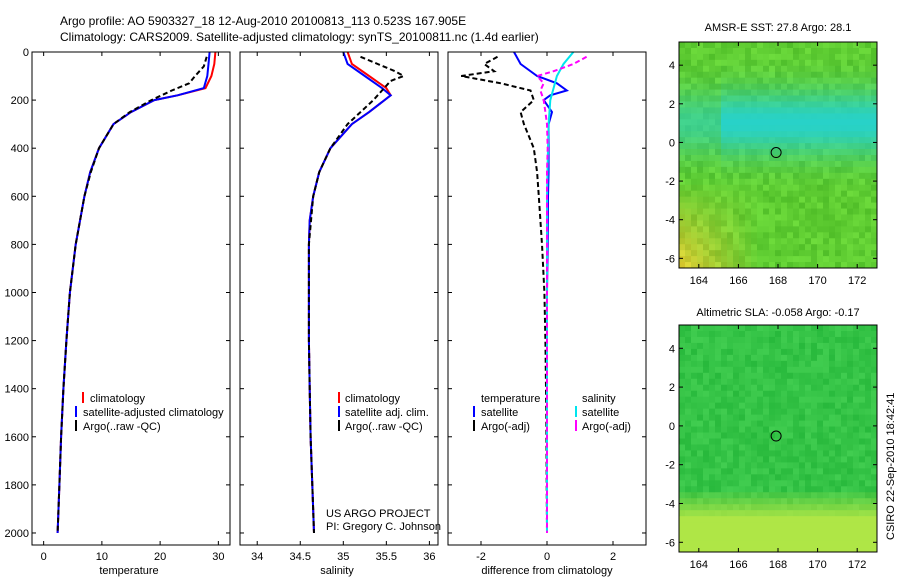 The image size is (900, 580). Describe the element at coordinates (613, 557) in the screenshot. I see `difference-xtick-label: 2` at that location.